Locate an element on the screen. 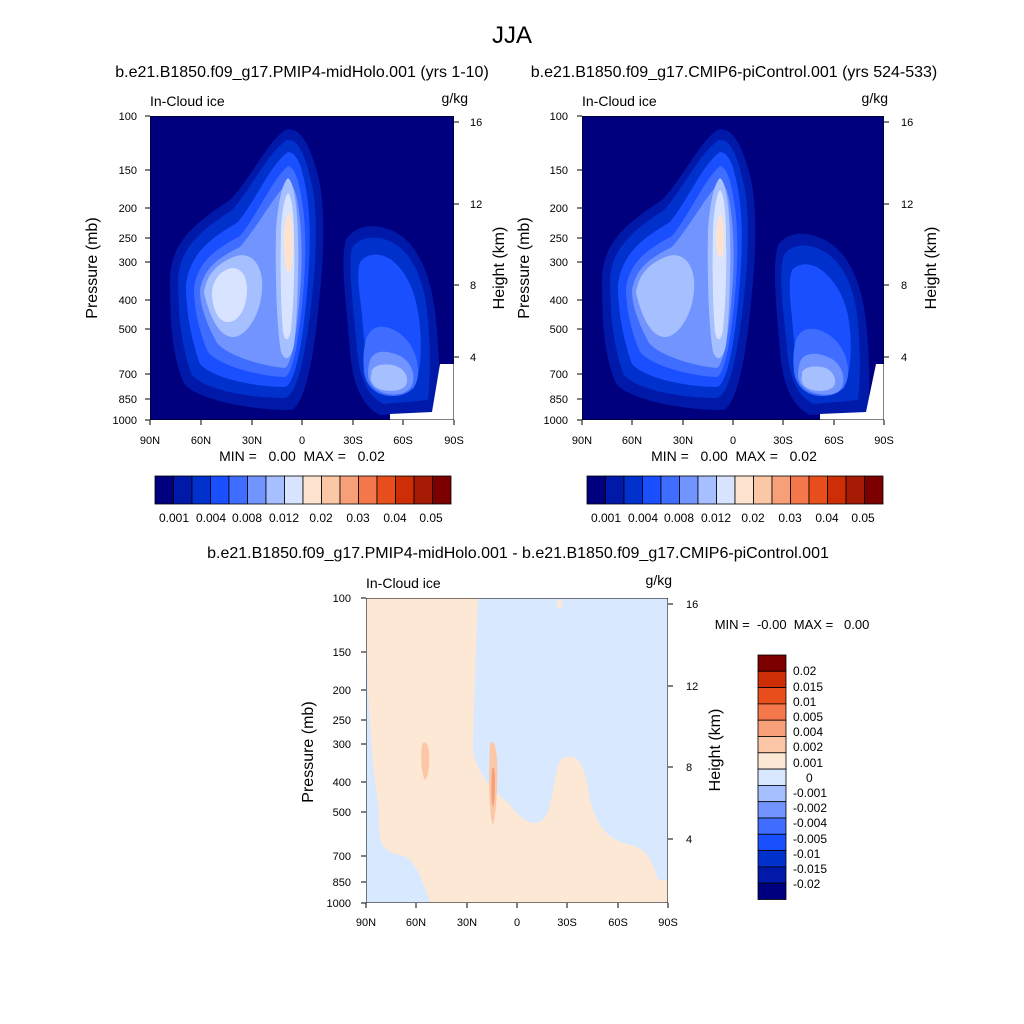 The width and height of the screenshot is (1024, 1024). y2-axis-label: Height (km) is located at coordinates (931, 268).